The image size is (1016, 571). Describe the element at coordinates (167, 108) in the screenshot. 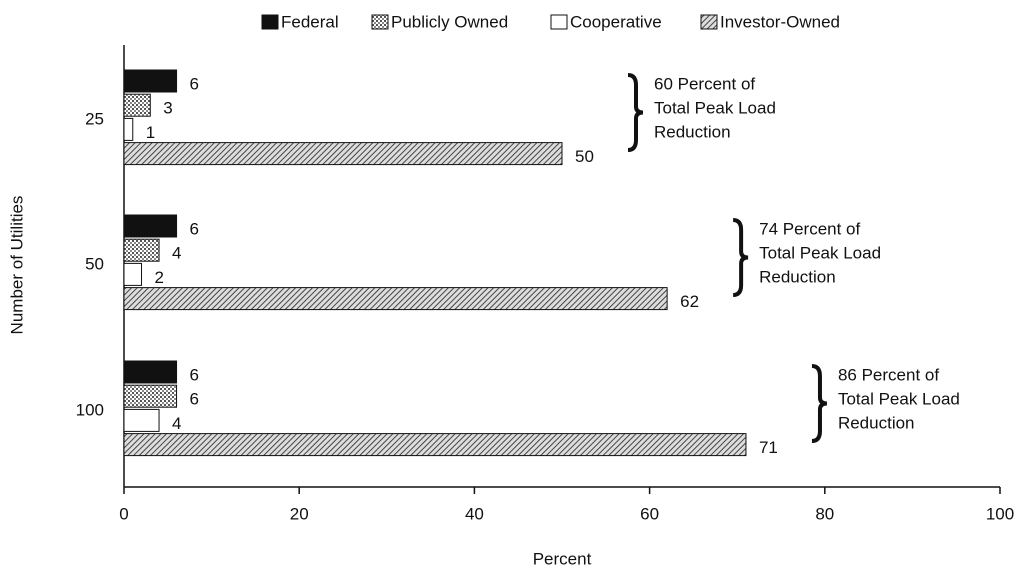

I see `value-label: 3` at that location.